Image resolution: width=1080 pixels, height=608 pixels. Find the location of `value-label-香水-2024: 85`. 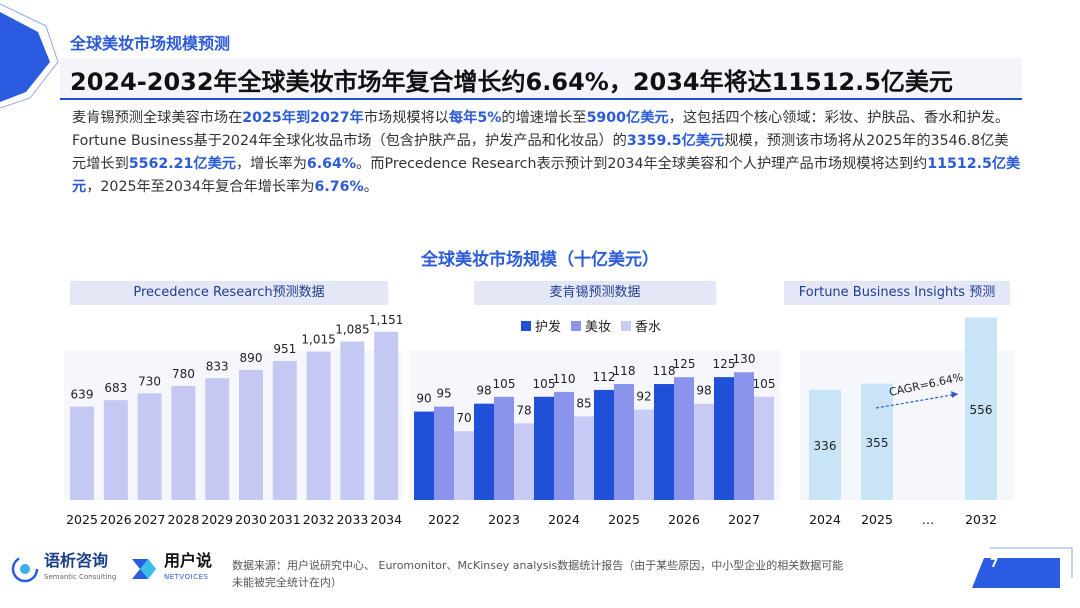

value-label-香水-2024: 85 is located at coordinates (583, 403).